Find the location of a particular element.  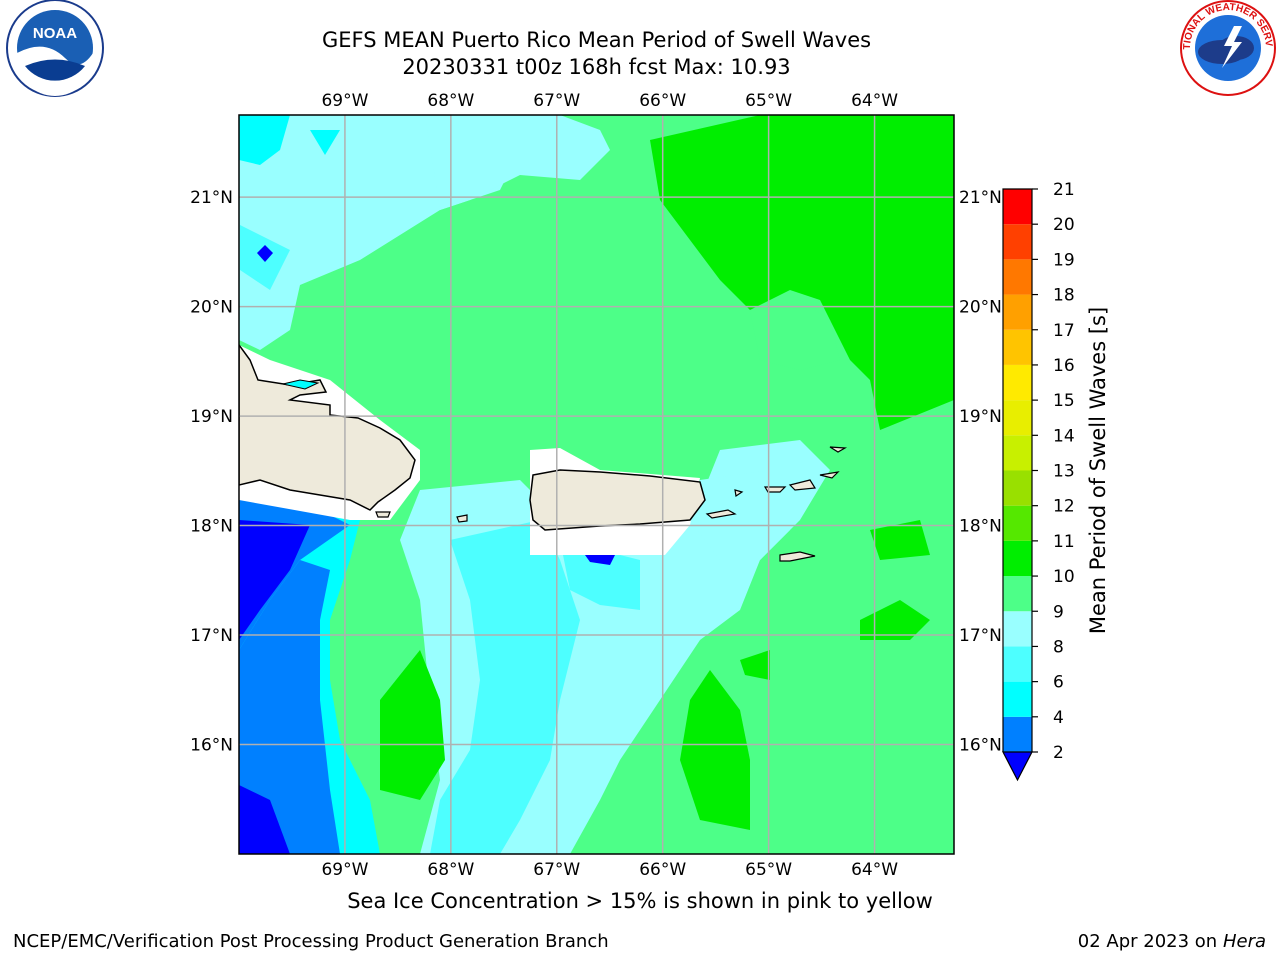

colorbar-tick-label: 11 is located at coordinates (1064, 542).